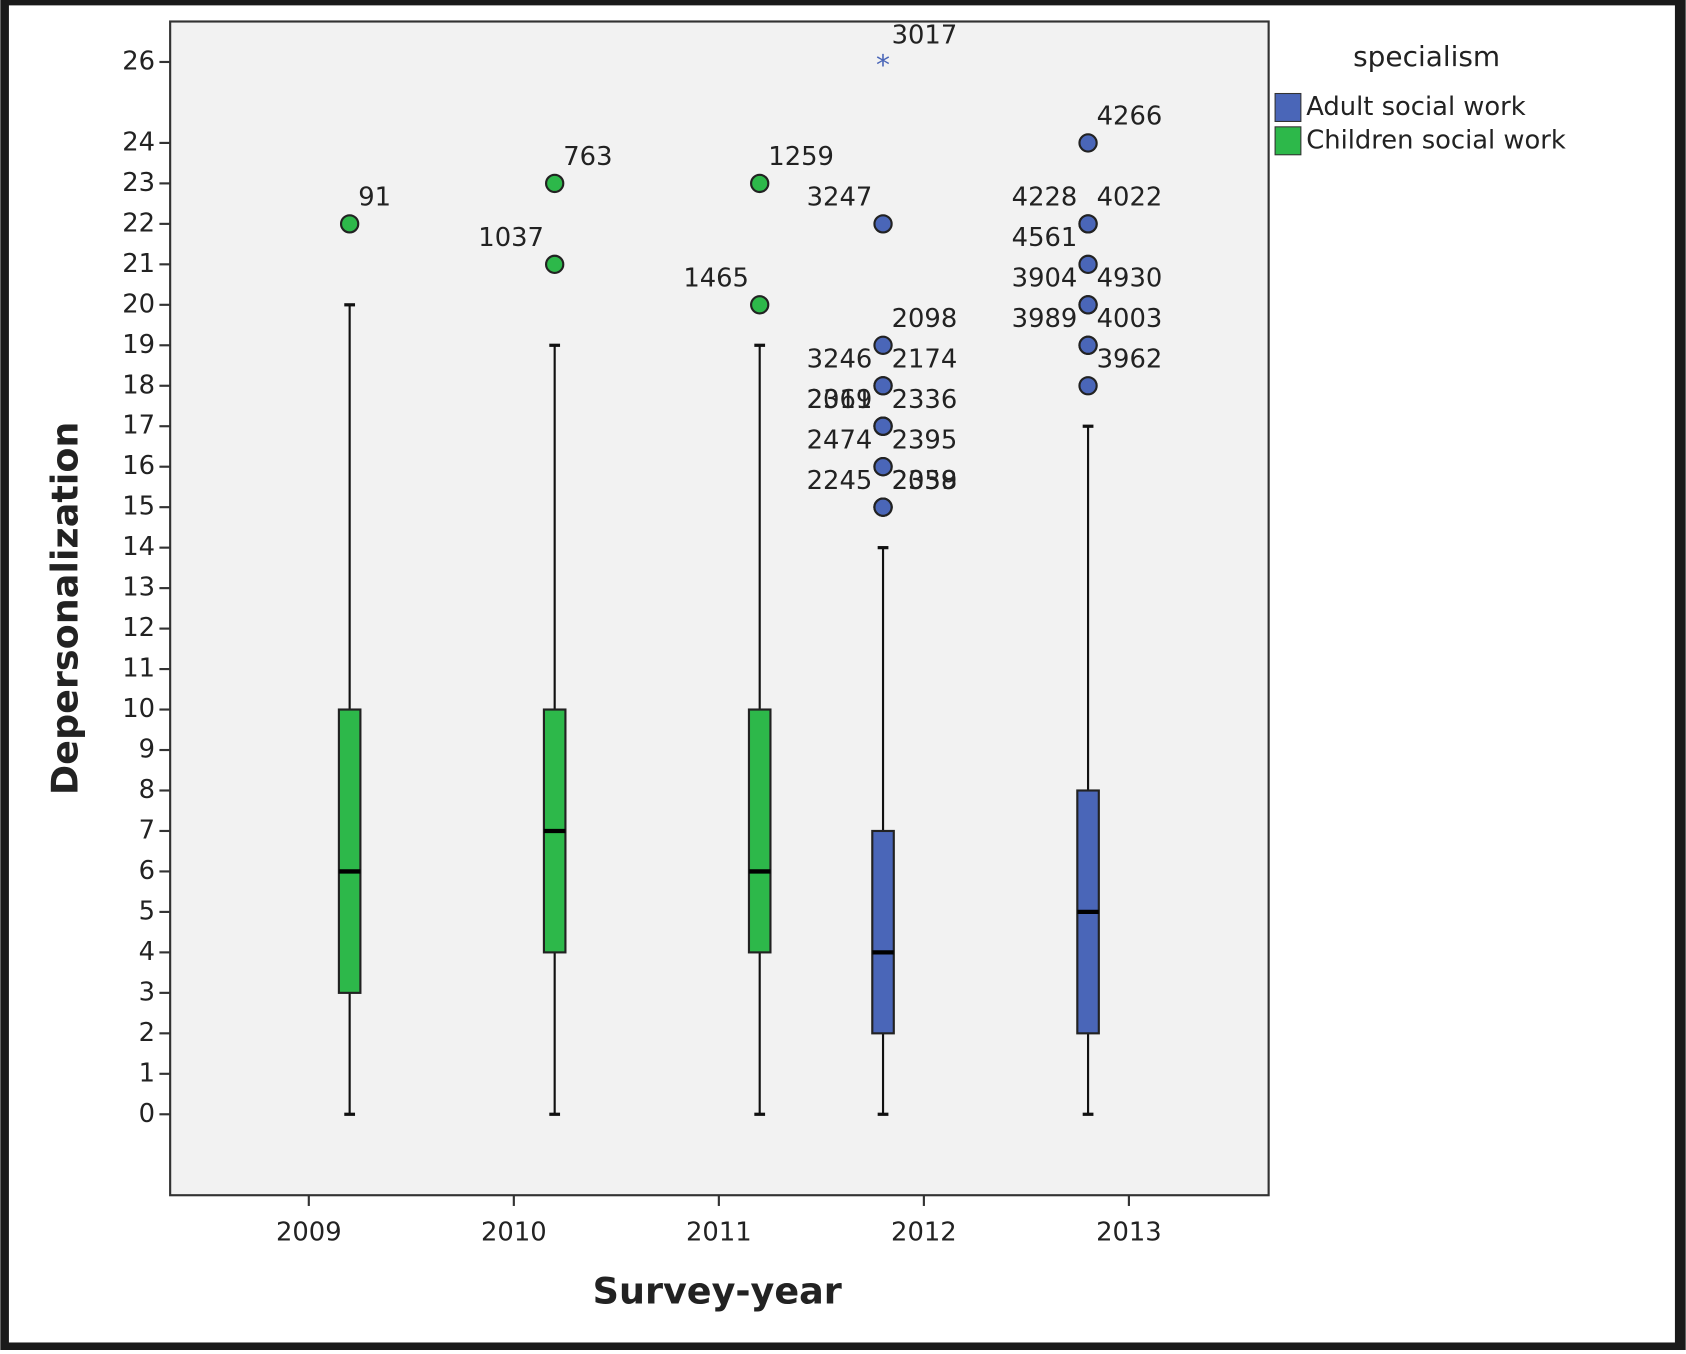 Image resolution: width=1686 pixels, height=1354 pixels. I want to click on outlier-label: 2059, so click(925, 481).